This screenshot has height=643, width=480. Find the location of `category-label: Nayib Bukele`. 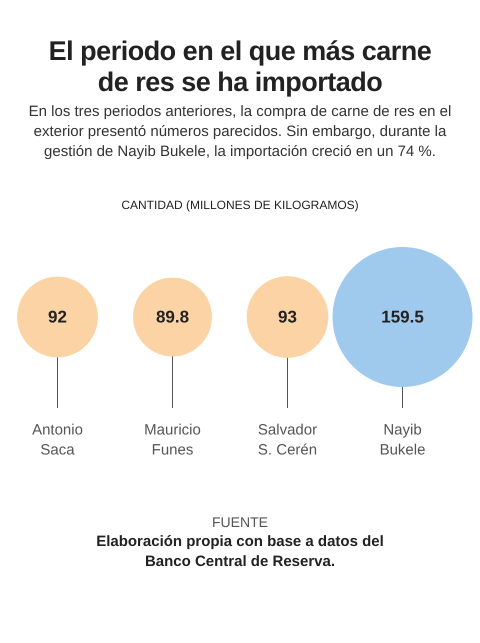

category-label: Nayib Bukele is located at coordinates (403, 440).